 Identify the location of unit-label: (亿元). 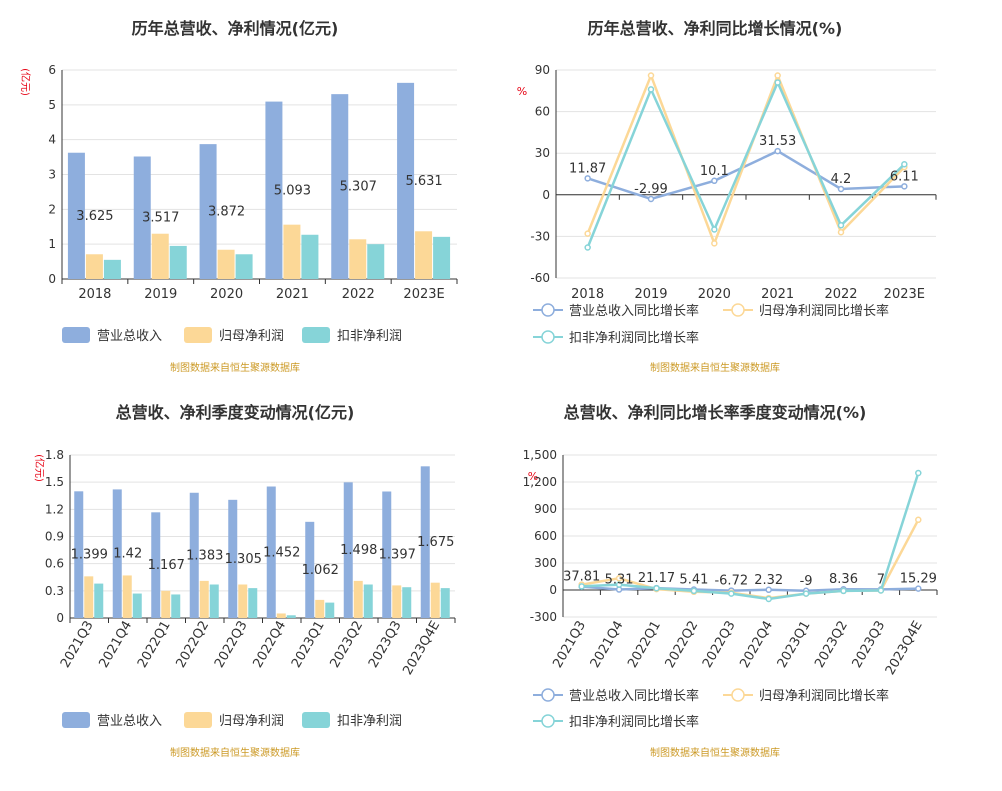
(25, 82).